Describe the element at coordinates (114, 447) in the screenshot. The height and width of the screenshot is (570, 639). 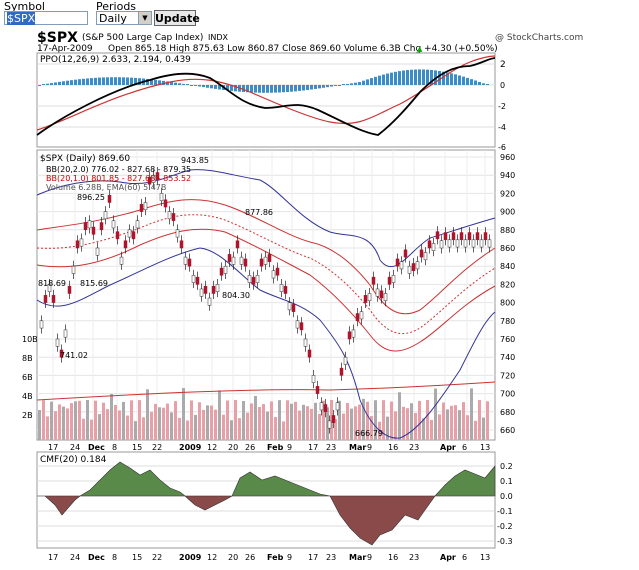
I see `x-axis-label: 8` at that location.